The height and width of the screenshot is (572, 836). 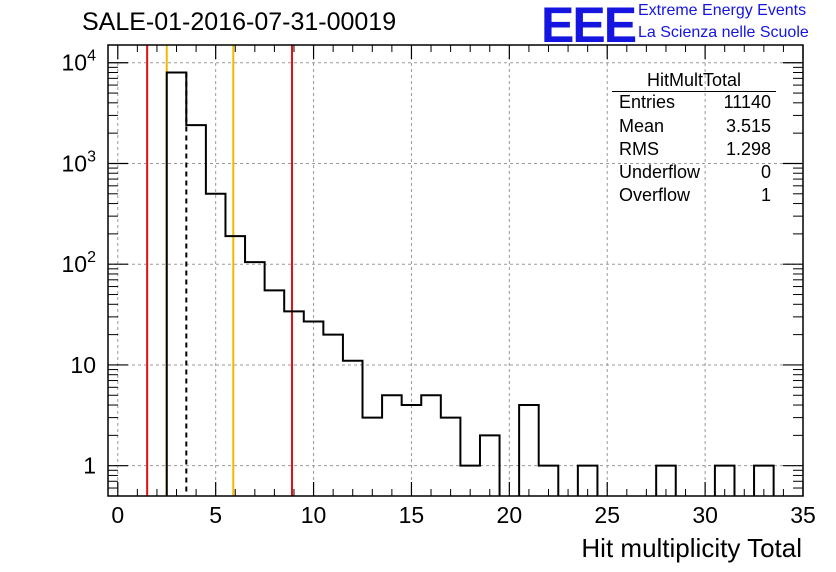 What do you see at coordinates (314, 515) in the screenshot?
I see `x-tick-label: 10` at bounding box center [314, 515].